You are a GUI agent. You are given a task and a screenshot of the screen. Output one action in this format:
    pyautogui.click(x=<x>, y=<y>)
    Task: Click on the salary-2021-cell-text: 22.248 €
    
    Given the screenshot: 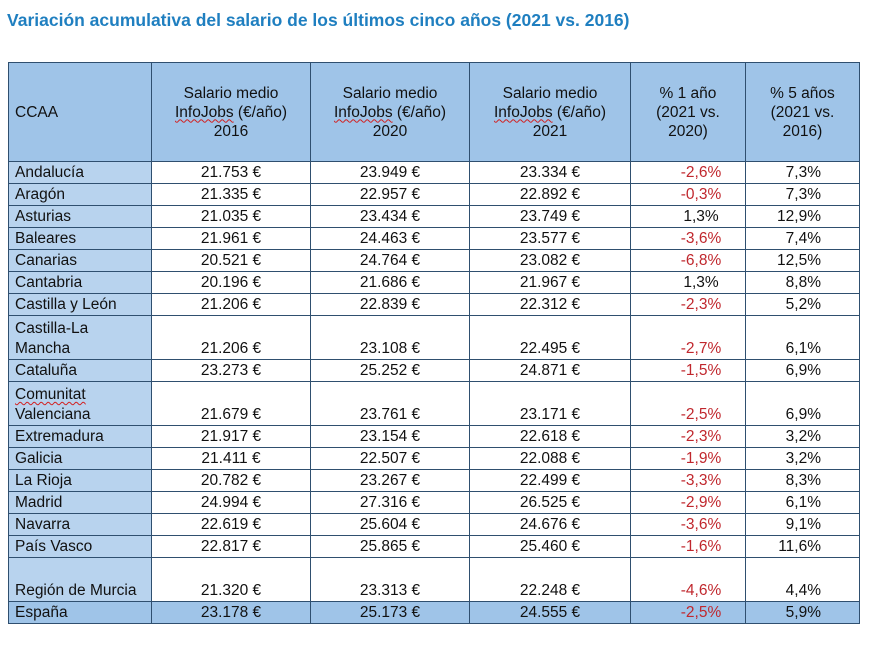 What is the action you would take?
    pyautogui.click(x=550, y=590)
    